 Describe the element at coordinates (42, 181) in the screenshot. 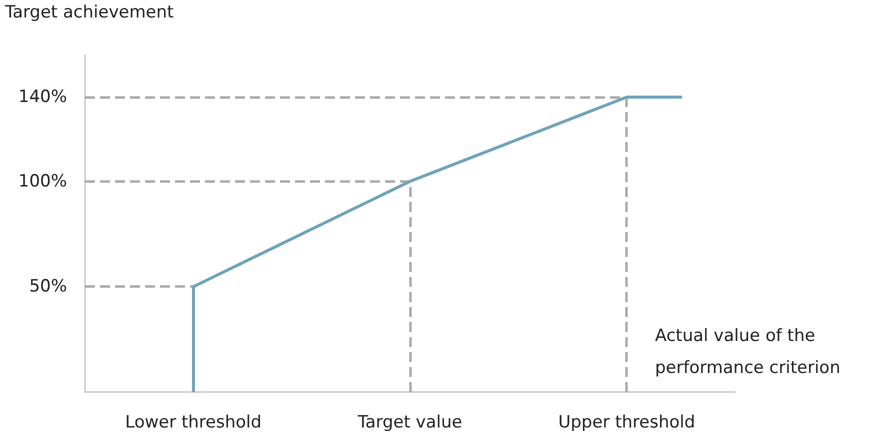

I see `y-tick-label: 100%` at that location.